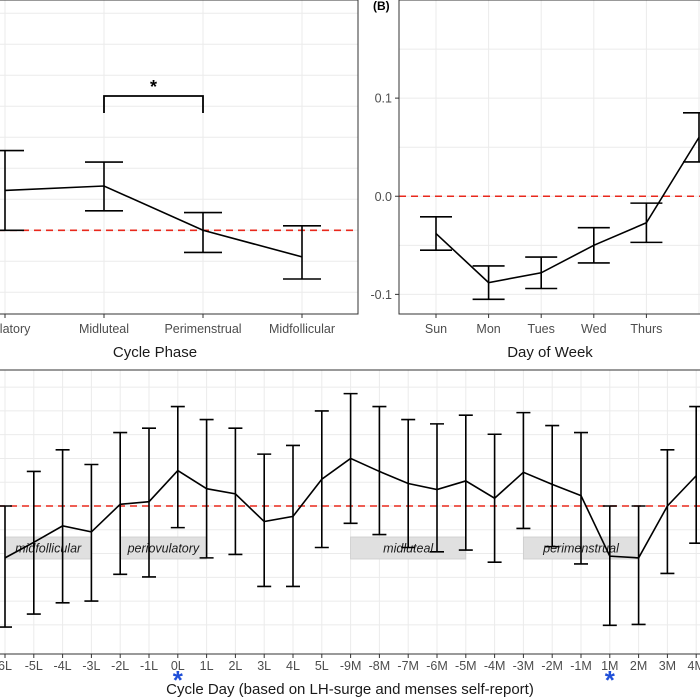  Describe the element at coordinates (63, 666) in the screenshot. I see `x-tick-label: -4L` at that location.